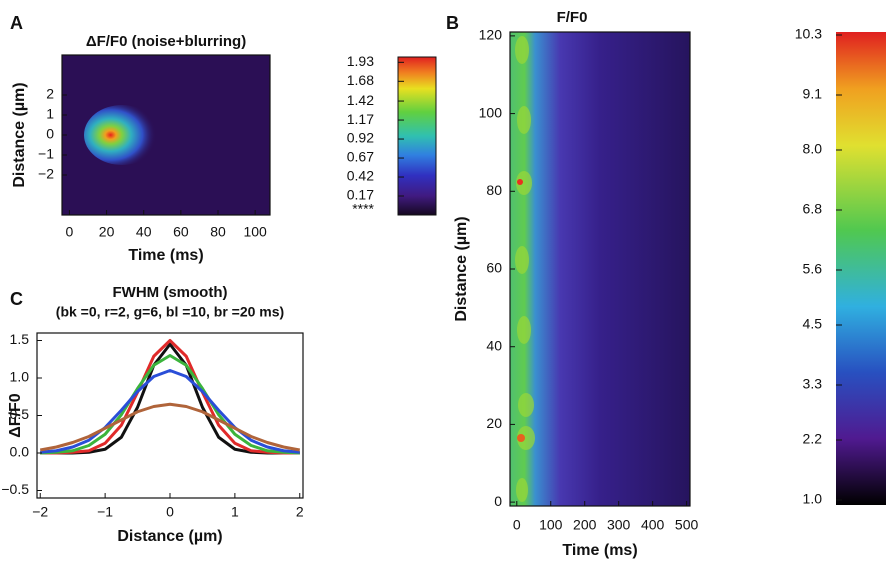  Describe the element at coordinates (360, 138) in the screenshot. I see `colorbar-tick-label: 0.92` at that location.